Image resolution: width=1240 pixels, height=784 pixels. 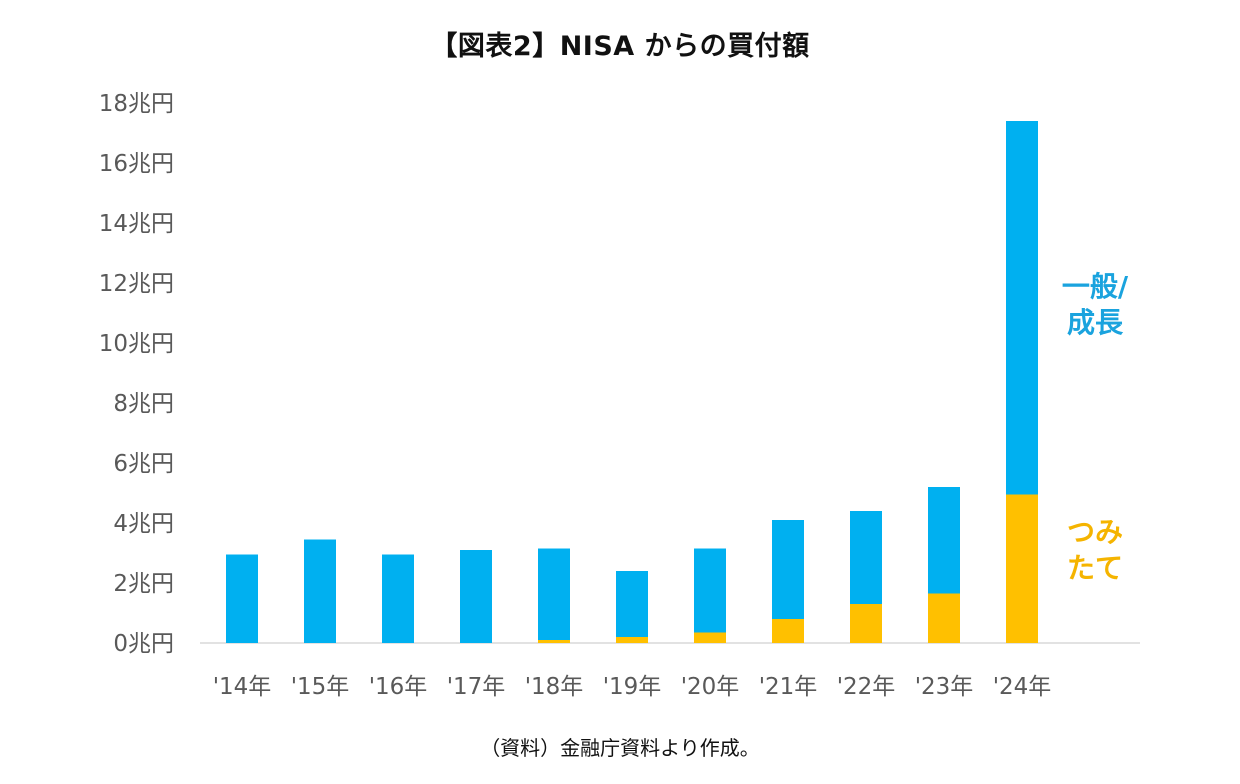 What do you see at coordinates (320, 687) in the screenshot?
I see `x-tick-label: '15年` at bounding box center [320, 687].